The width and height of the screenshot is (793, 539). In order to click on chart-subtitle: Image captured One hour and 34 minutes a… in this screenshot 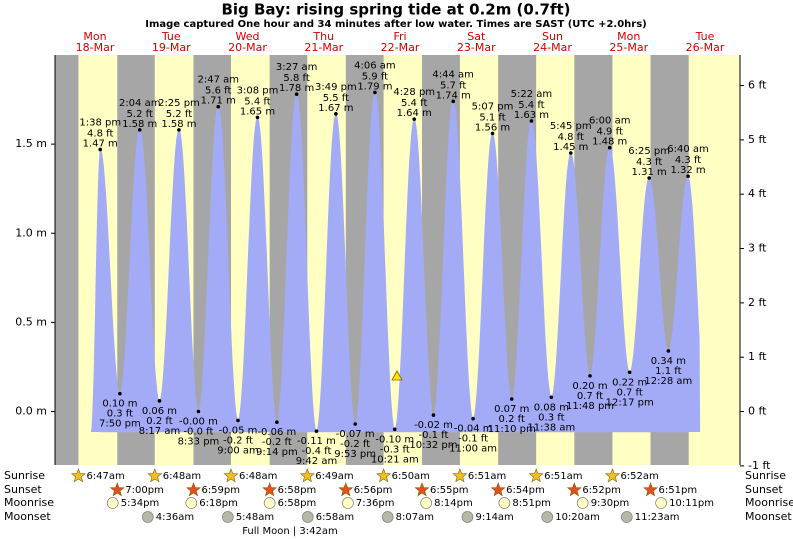, I will do `click(396, 24)`.